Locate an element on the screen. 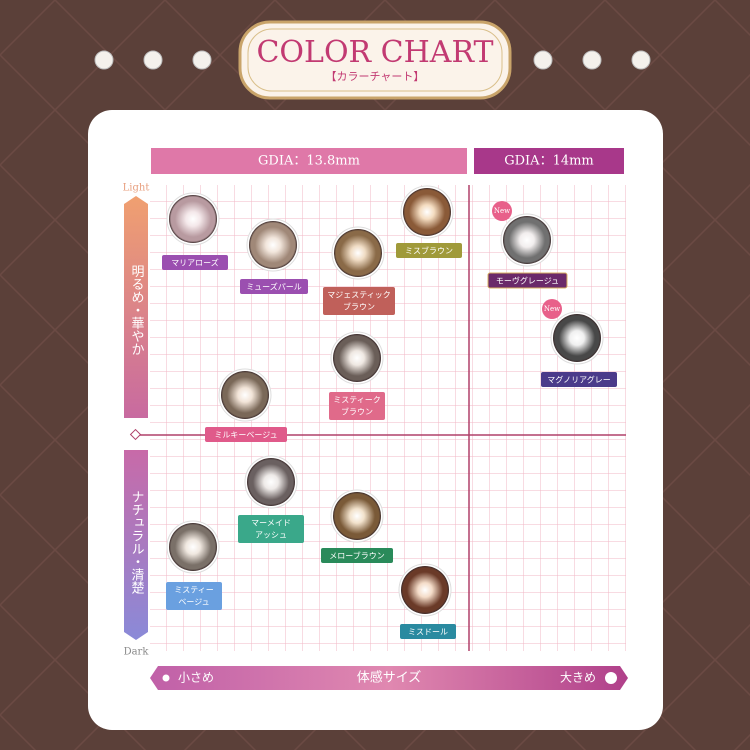 This screenshot has height=750, width=750. title-cartouche is located at coordinates (375, 60).